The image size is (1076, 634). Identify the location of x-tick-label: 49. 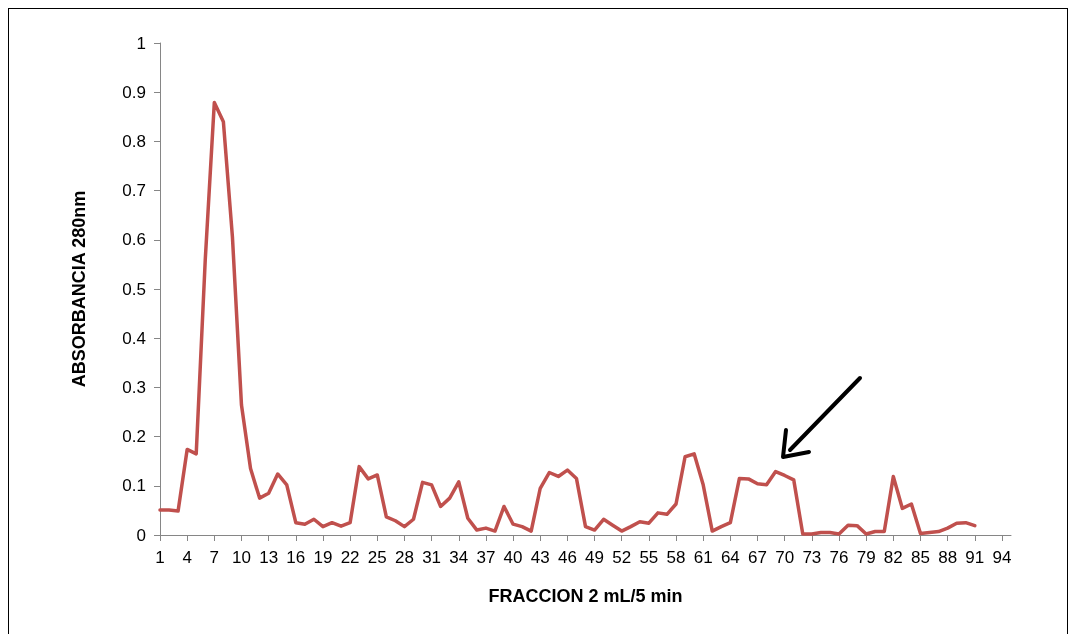
(595, 557).